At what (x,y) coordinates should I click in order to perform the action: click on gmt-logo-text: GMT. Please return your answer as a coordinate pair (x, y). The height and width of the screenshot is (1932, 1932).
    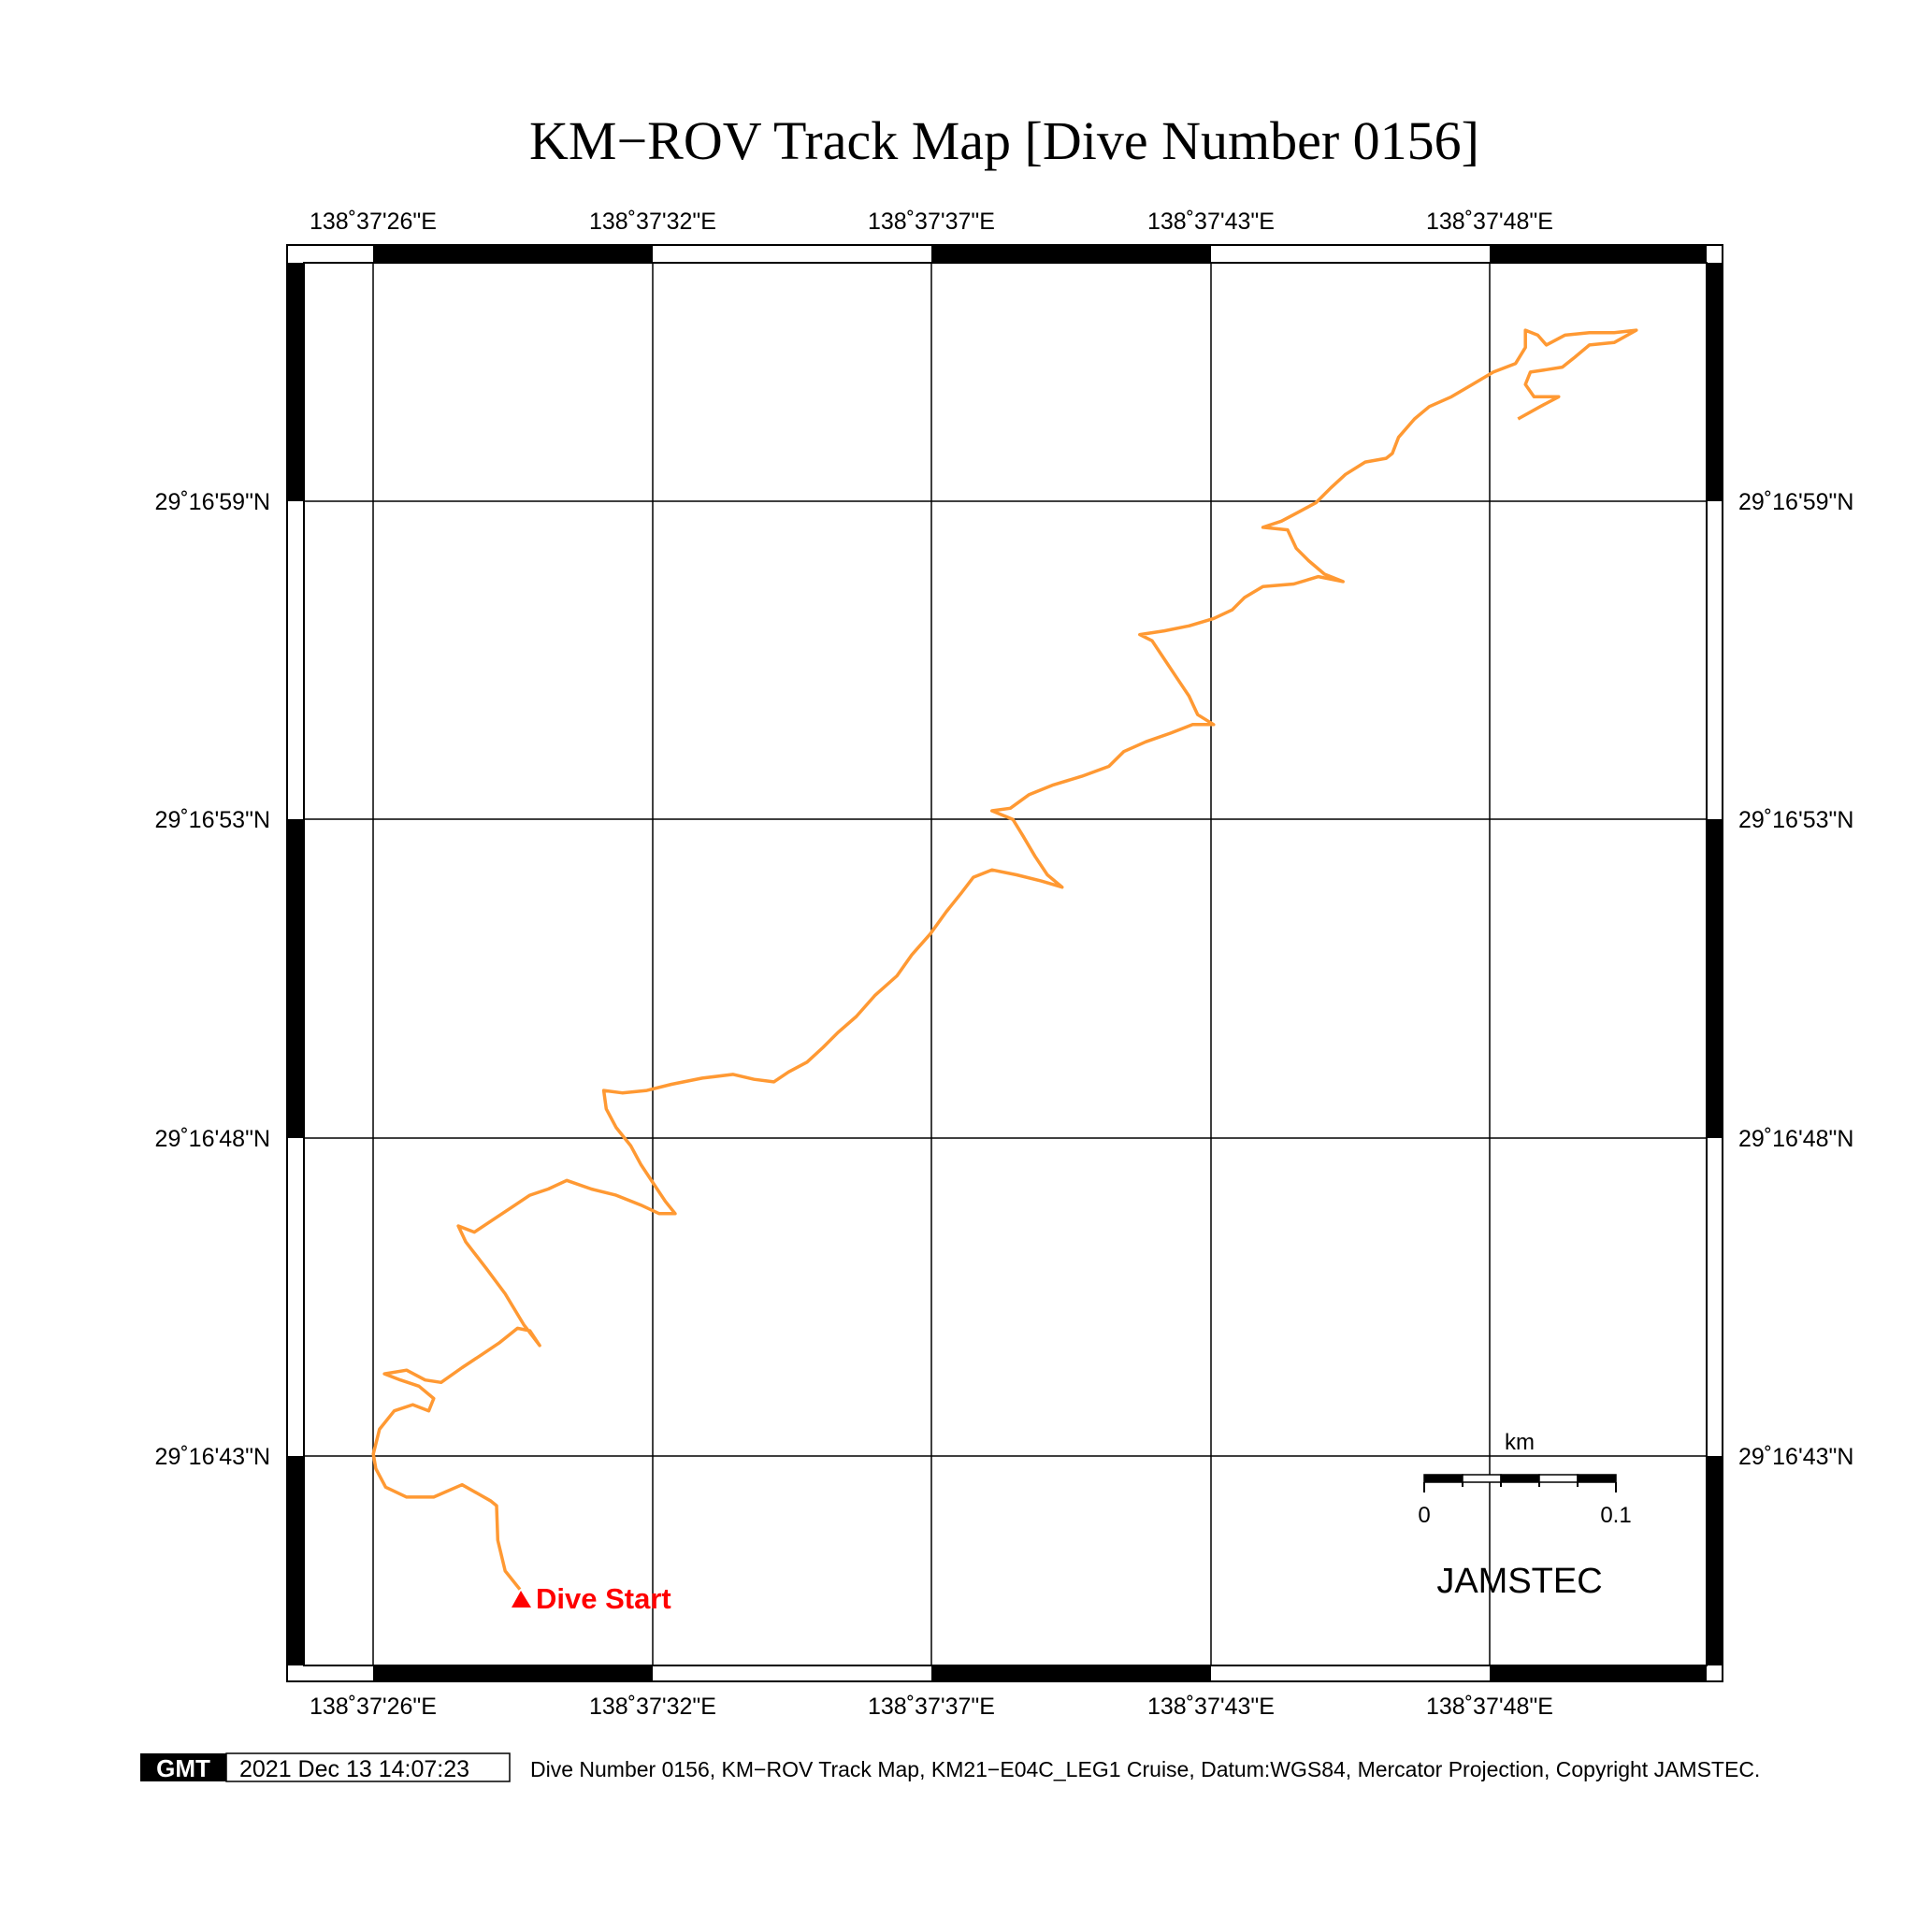
    Looking at the image, I should click on (183, 1768).